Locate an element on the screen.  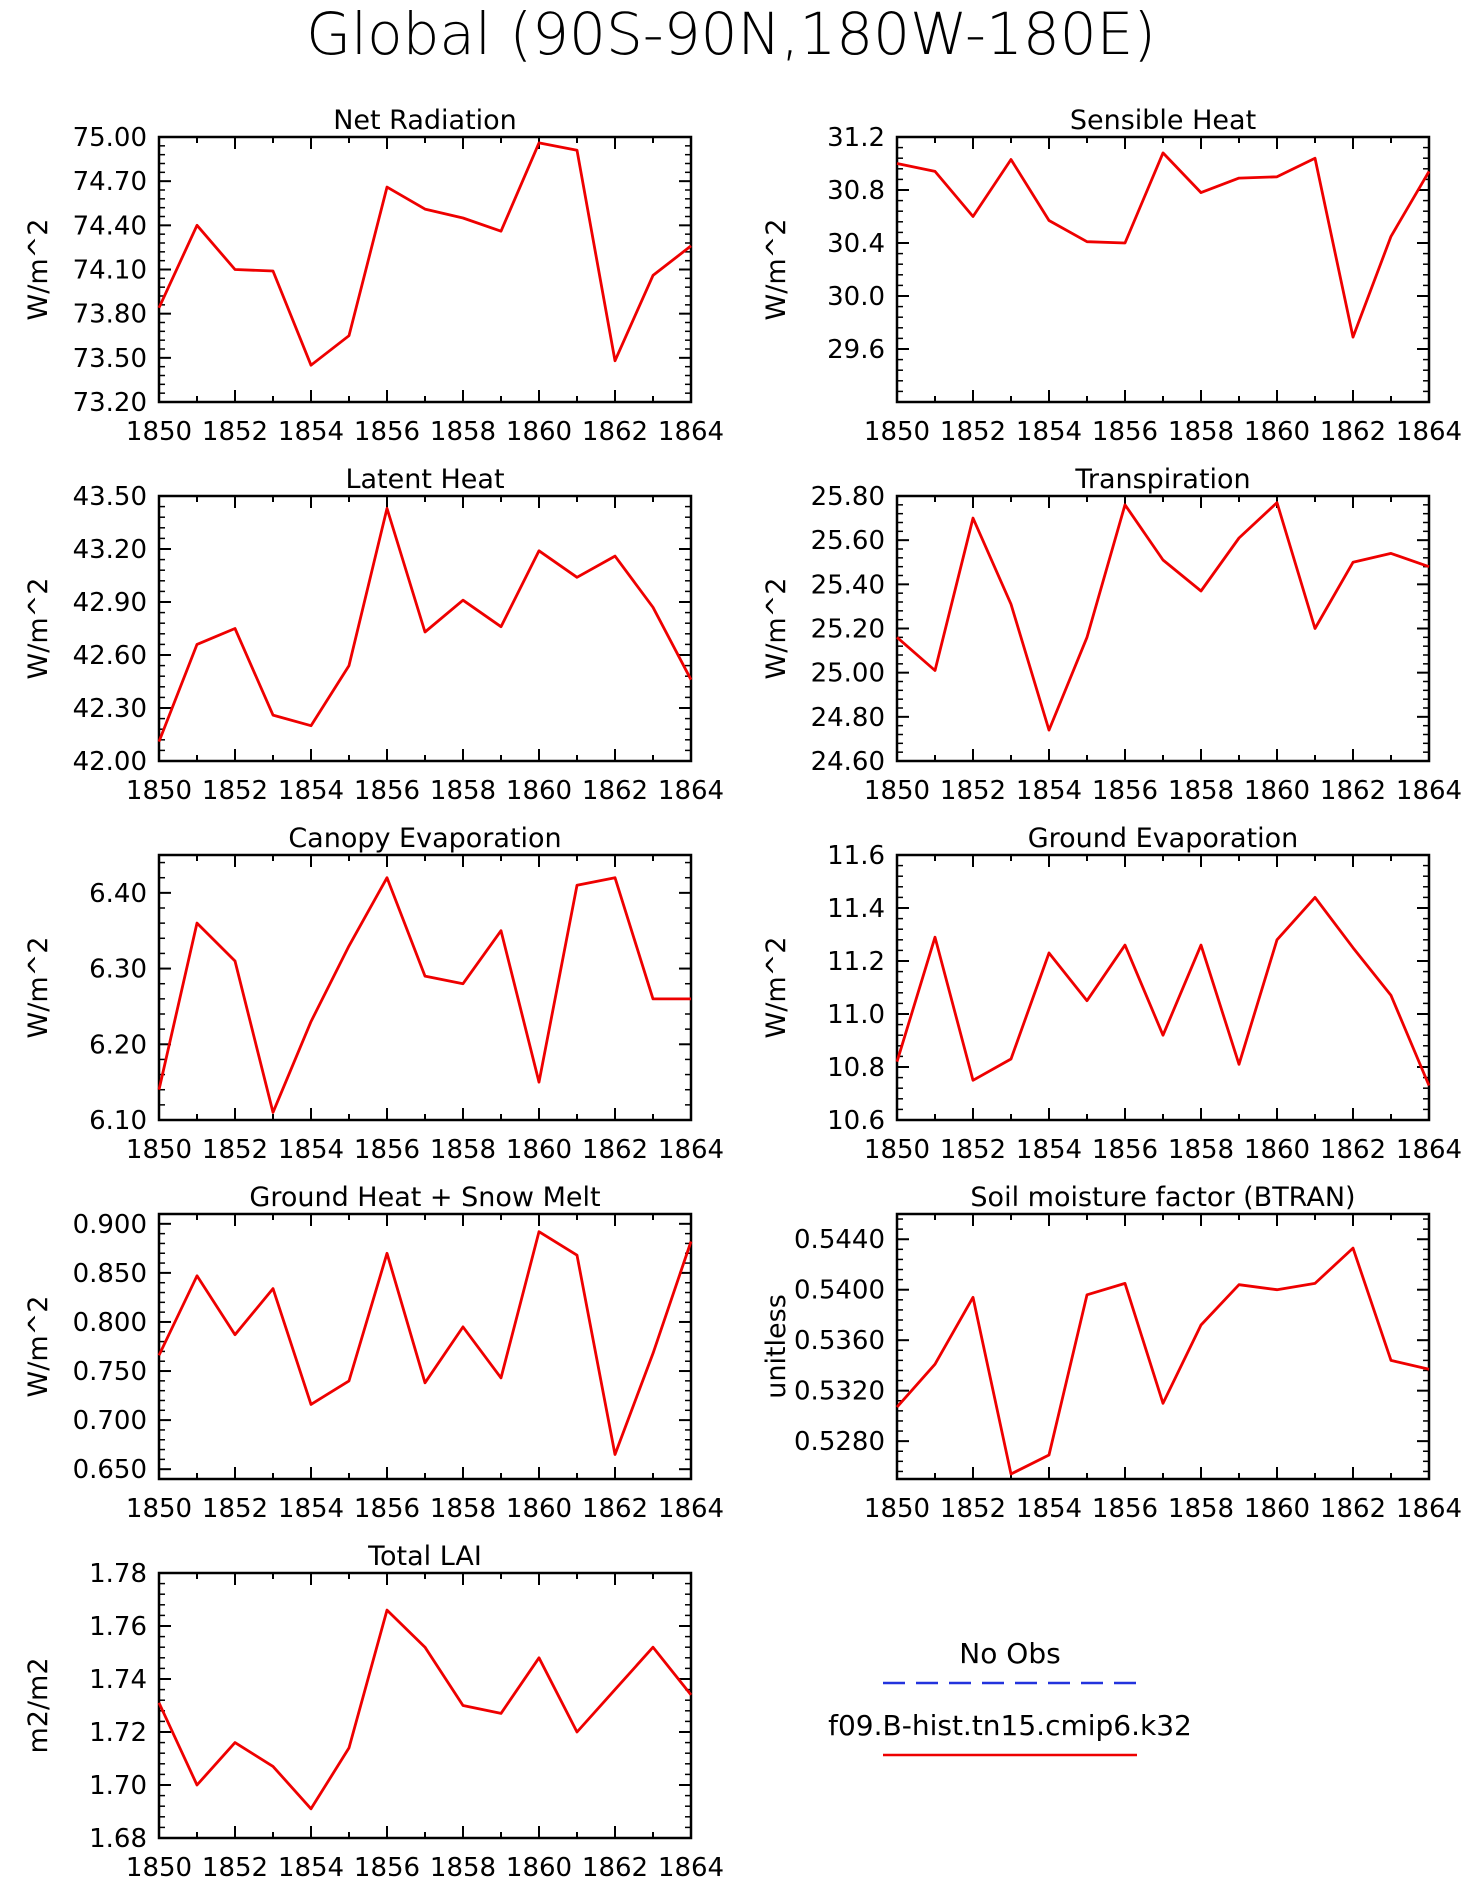
y-tick-label: 0.5280 is located at coordinates (839, 1442).